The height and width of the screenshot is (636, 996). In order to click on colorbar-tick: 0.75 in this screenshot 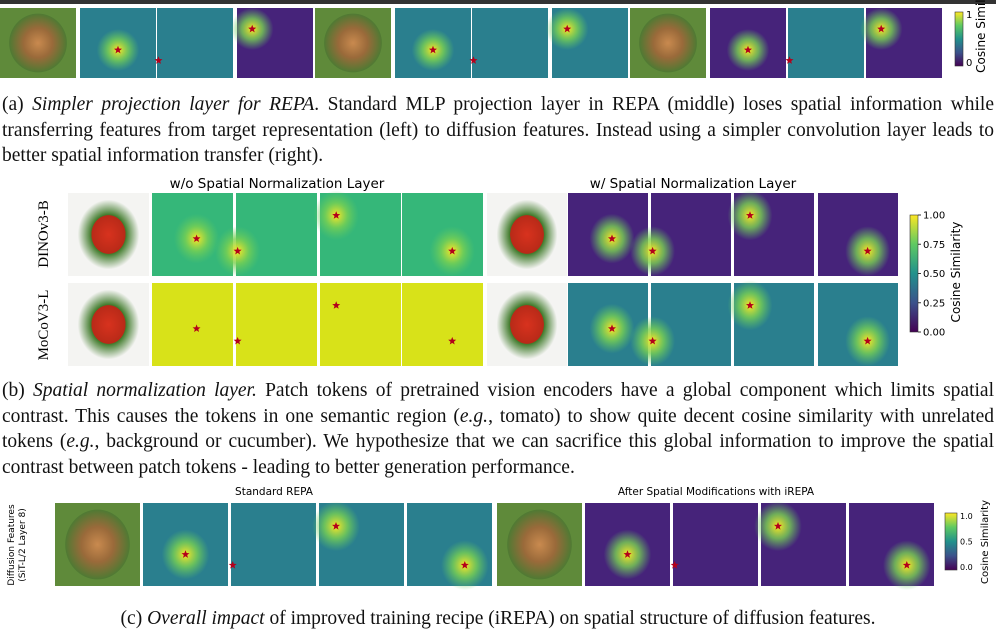, I will do `click(934, 245)`.